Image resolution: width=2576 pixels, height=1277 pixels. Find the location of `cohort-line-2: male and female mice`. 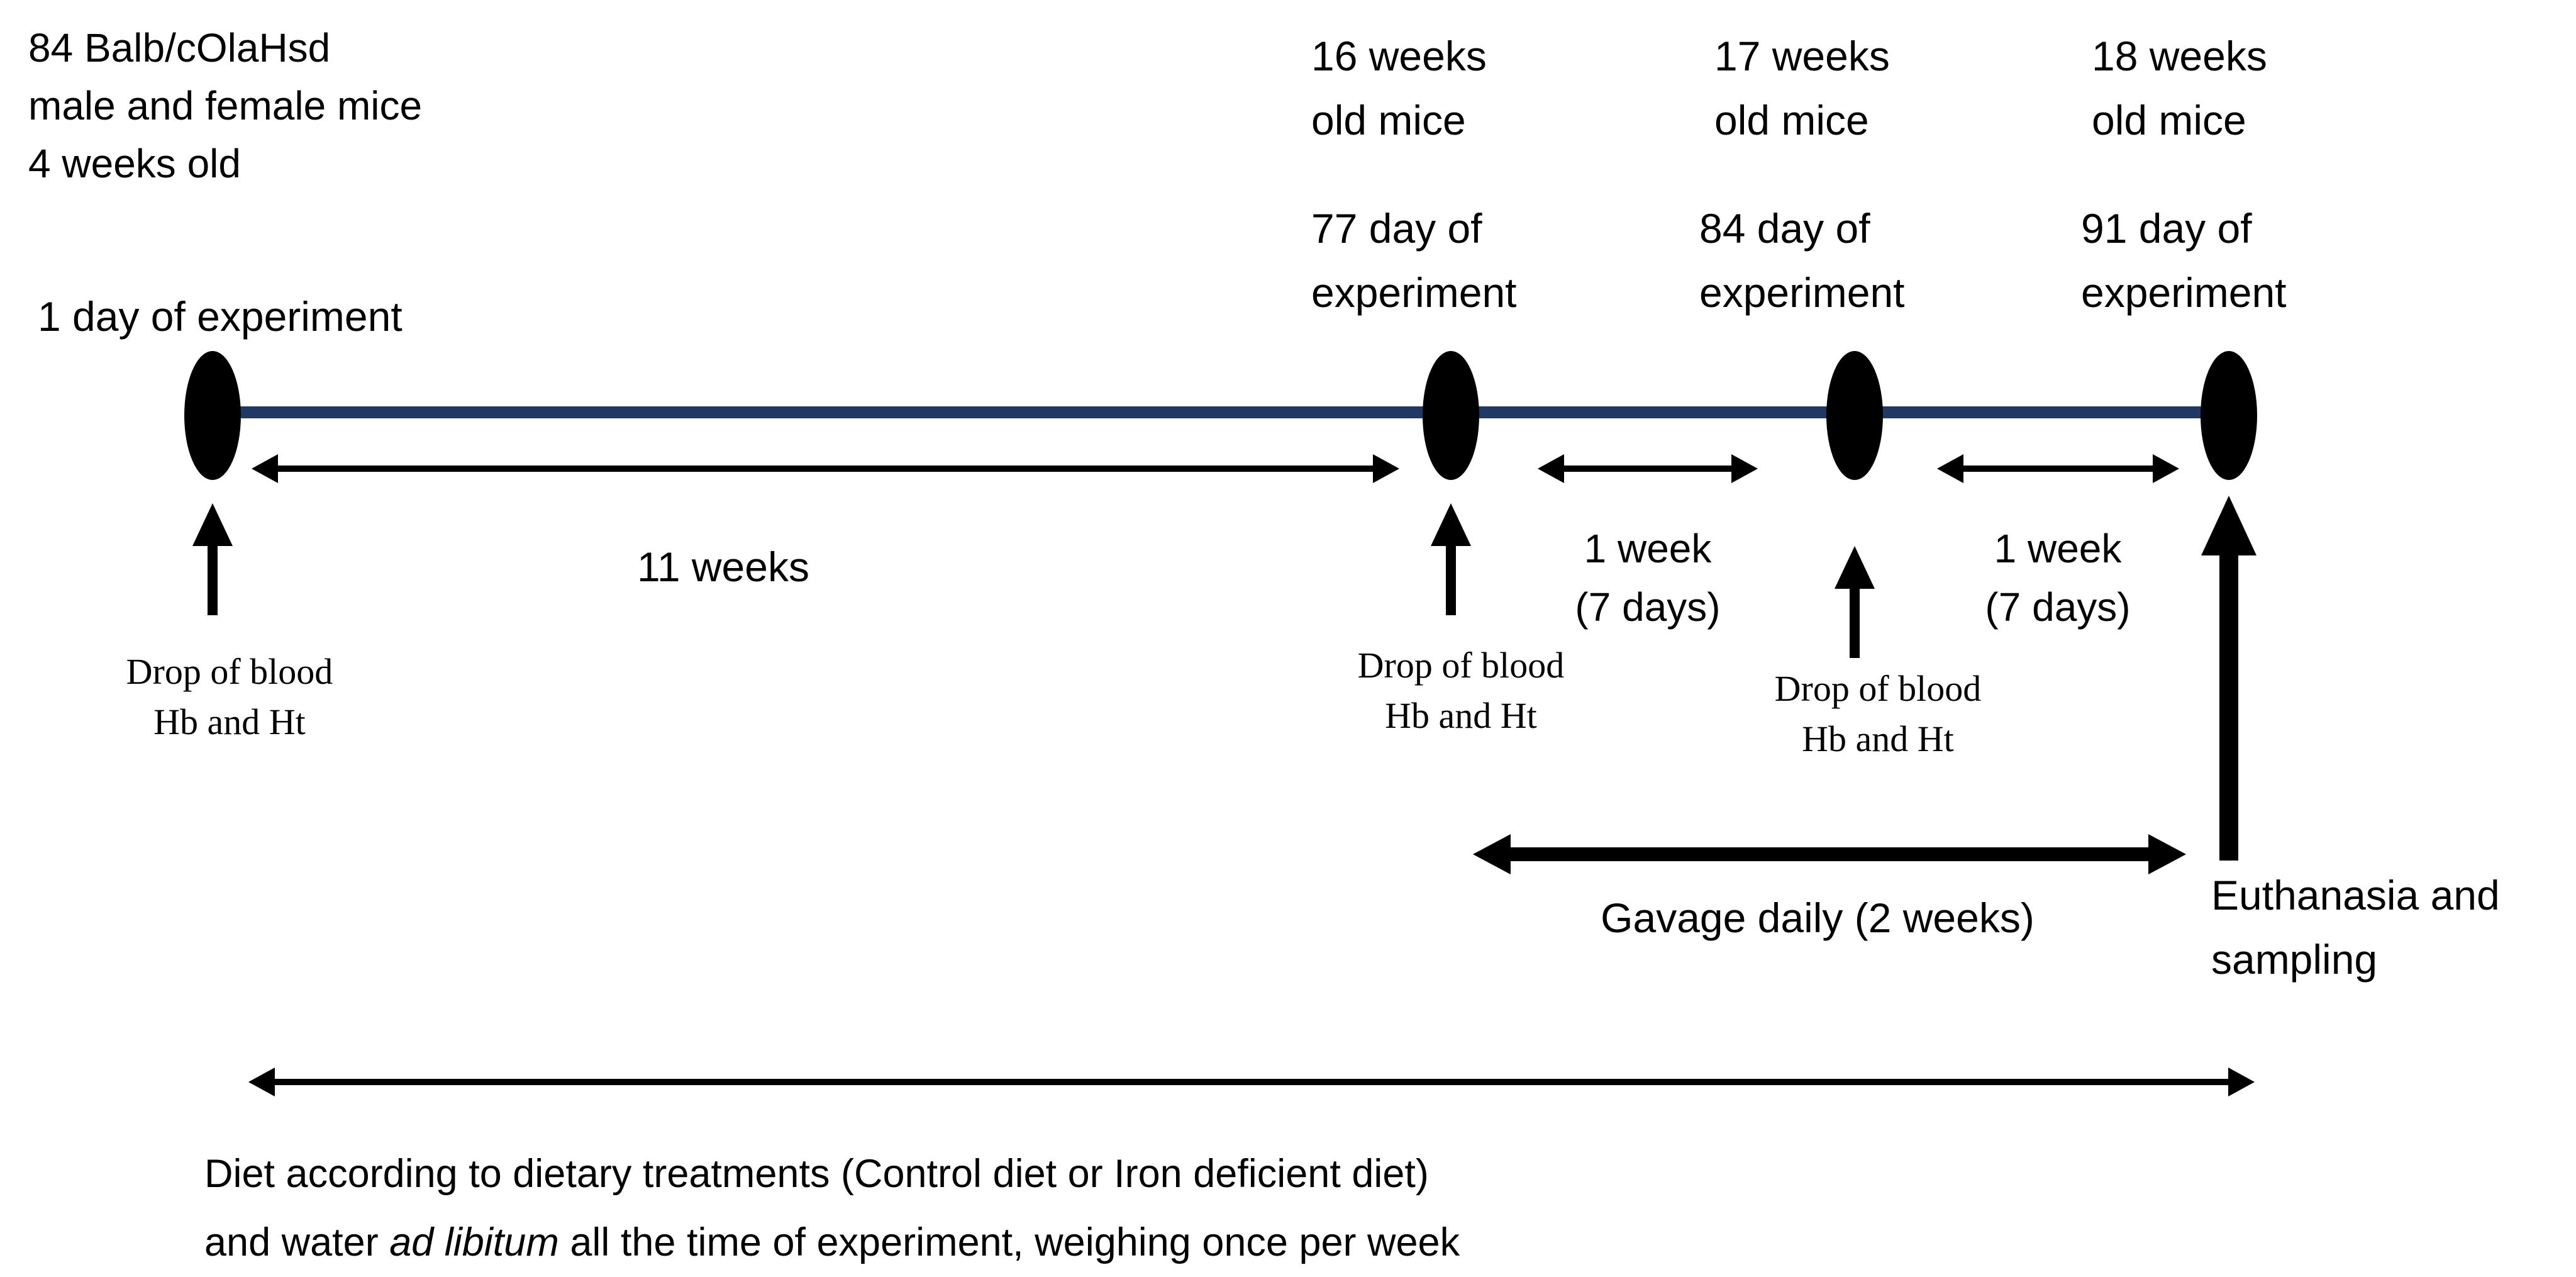

cohort-line-2: male and female mice is located at coordinates (225, 106).